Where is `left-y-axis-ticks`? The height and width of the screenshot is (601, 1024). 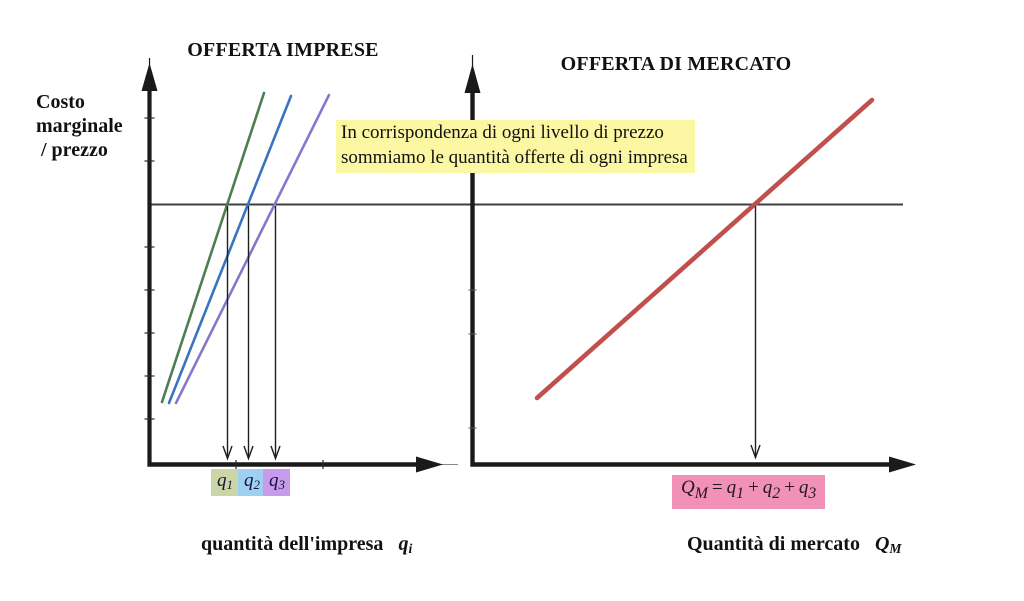 left-y-axis-ticks is located at coordinates (149, 268).